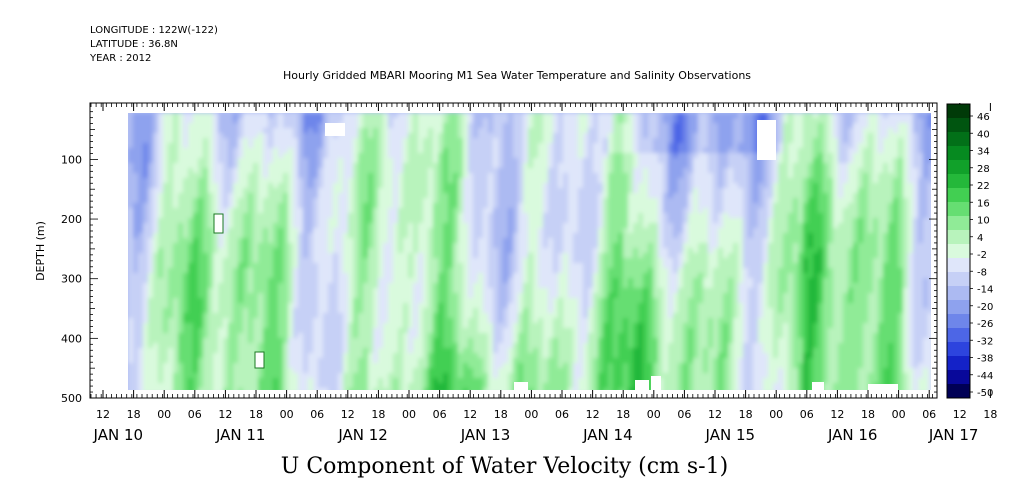 The width and height of the screenshot is (1009, 504). Describe the element at coordinates (985, 324) in the screenshot. I see `colorbar-label: -26` at that location.